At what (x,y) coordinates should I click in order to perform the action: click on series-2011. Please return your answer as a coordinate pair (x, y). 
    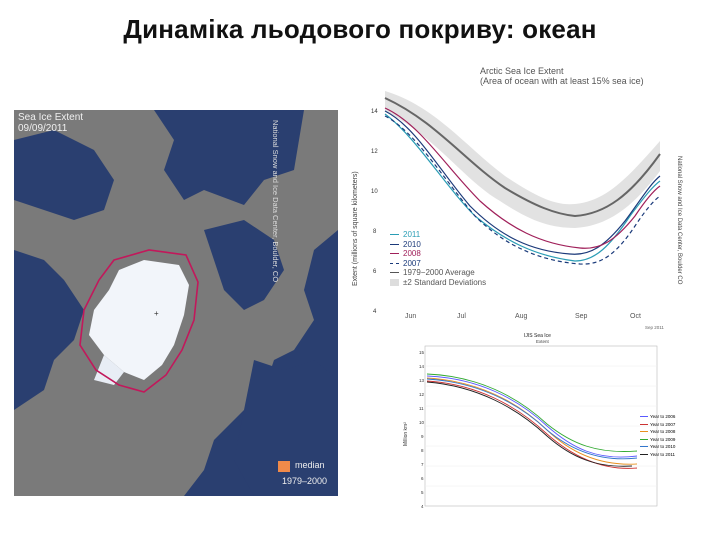
    Looking at the image, I should click on (522, 187).